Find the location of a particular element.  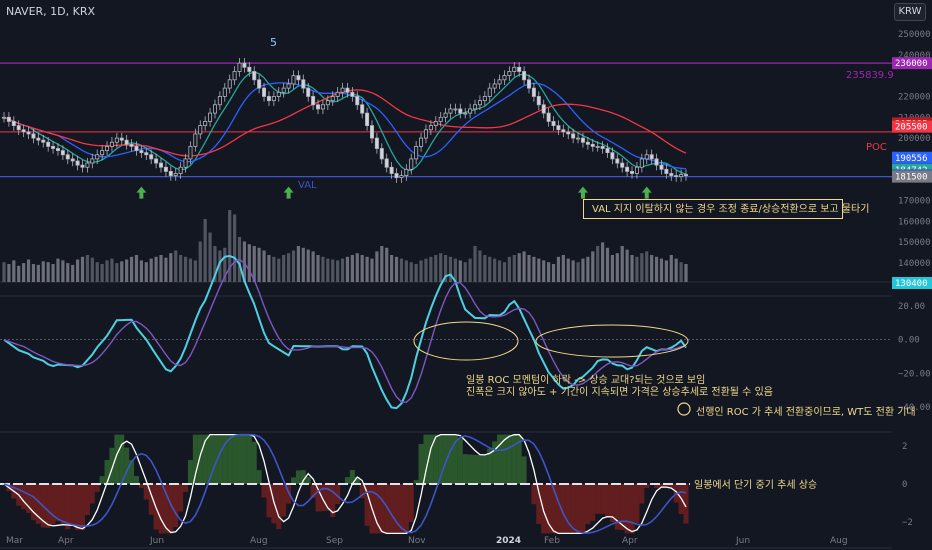

roc-note-2: 진폭은 크지 않아도 + 기간이 지속되면 가격은 상승추세로 전환될 수 있음 is located at coordinates (619, 392).